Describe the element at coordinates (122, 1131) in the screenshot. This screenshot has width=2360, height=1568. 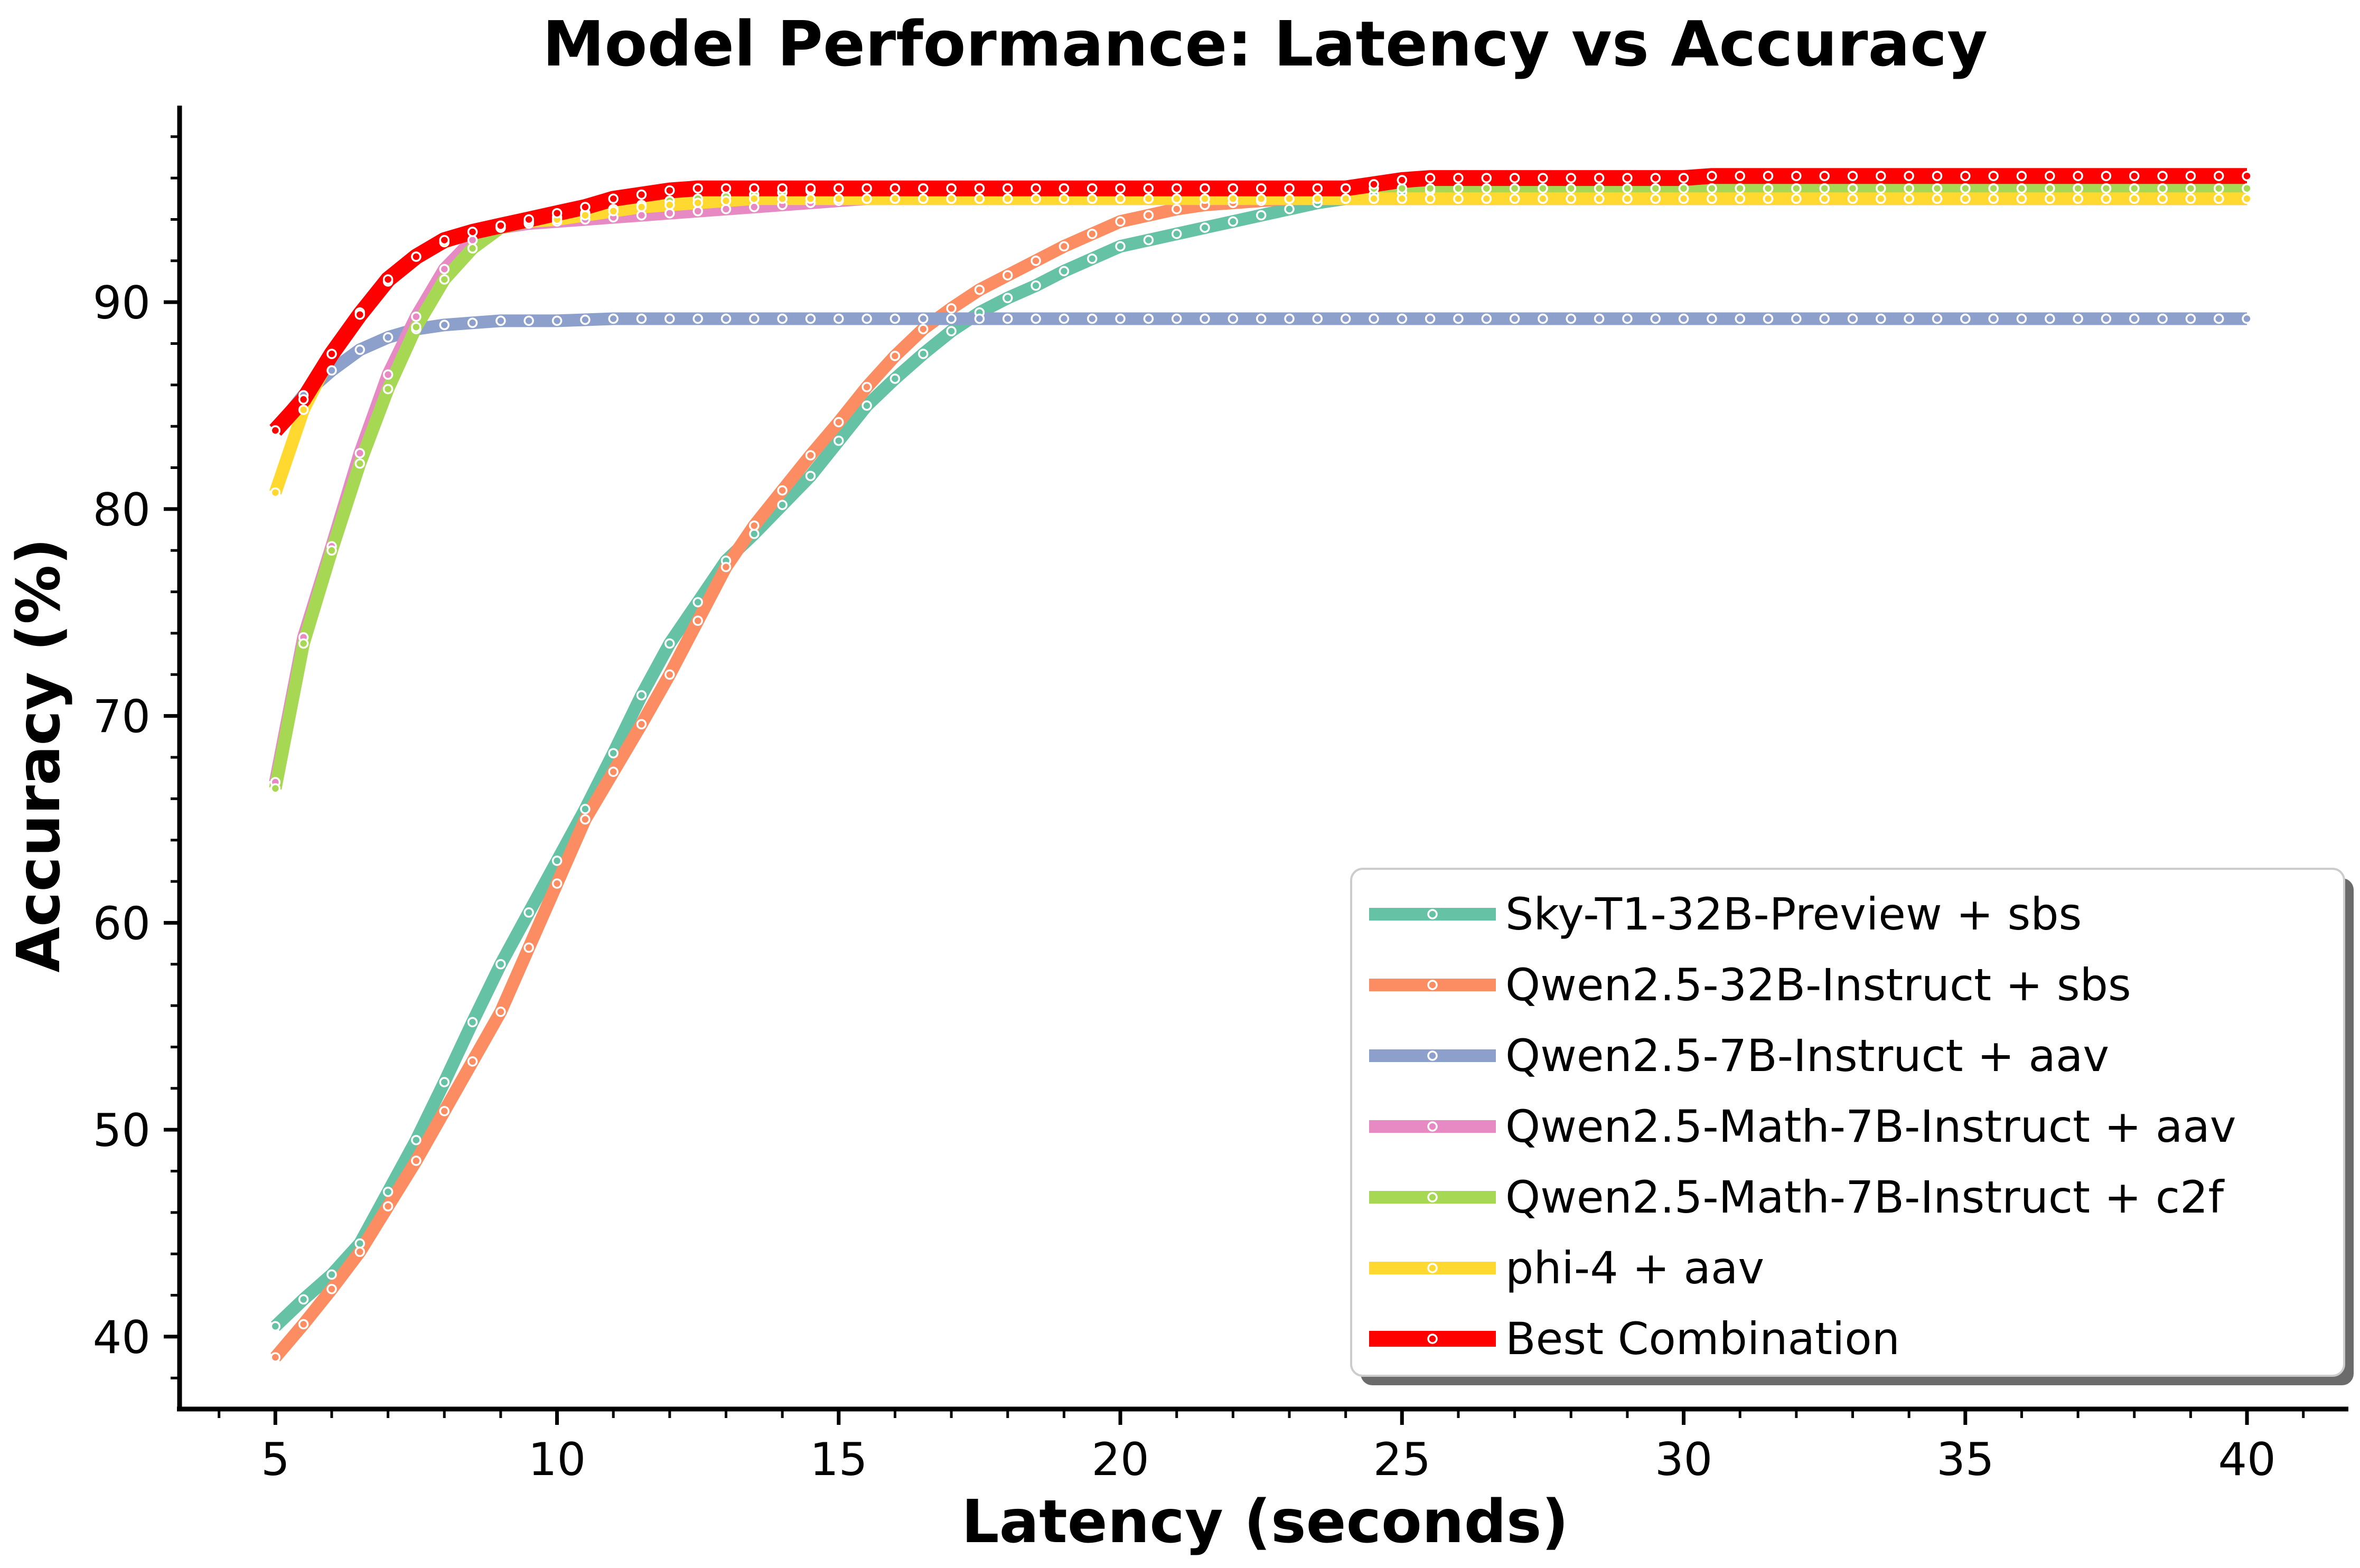
I see `y-tick-label: 50` at that location.